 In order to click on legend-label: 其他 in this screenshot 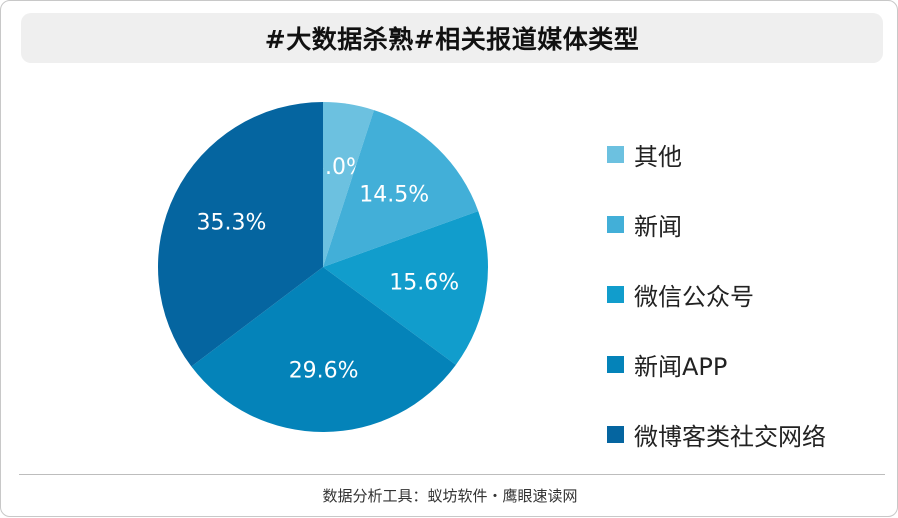, I will do `click(658, 156)`.